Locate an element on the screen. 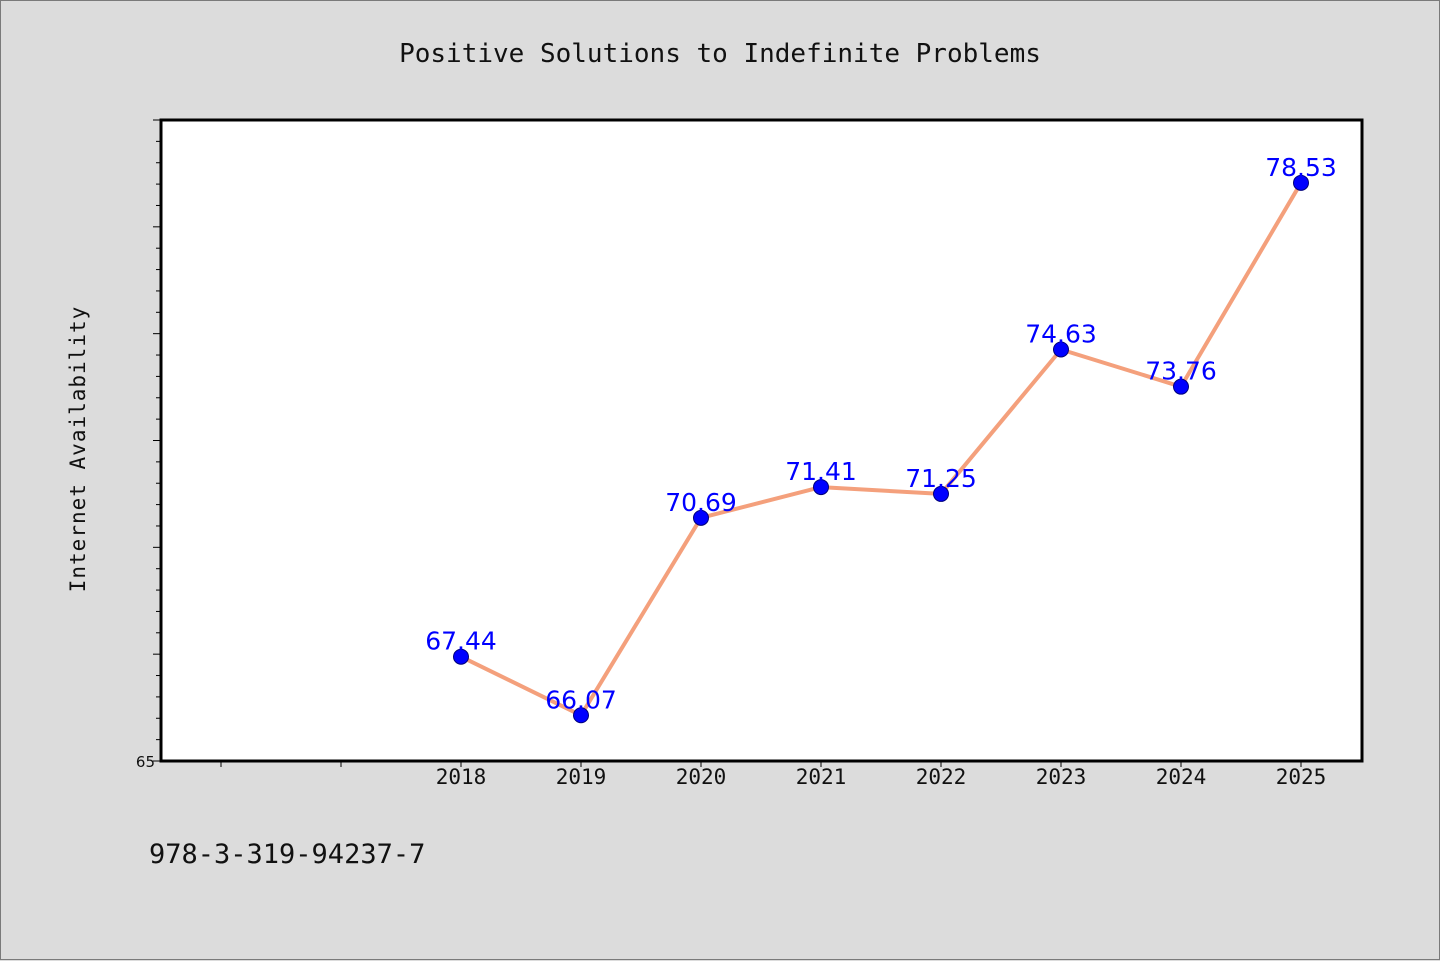 The image size is (1440, 961). data-label: 66.07 is located at coordinates (581, 699).